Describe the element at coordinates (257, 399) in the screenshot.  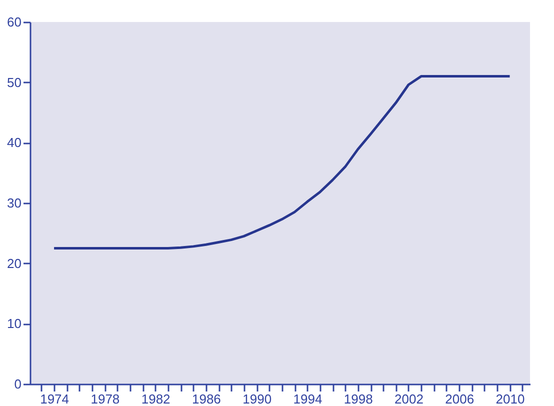
I see `x-tick-label: 1990` at that location.